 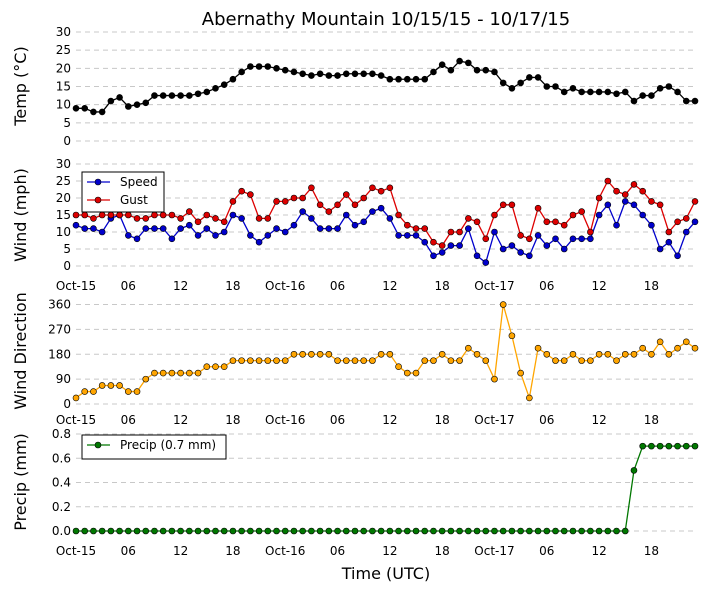 What do you see at coordinates (154, 447) in the screenshot?
I see `legend-precip: Precip (0.7 mm)` at bounding box center [154, 447].